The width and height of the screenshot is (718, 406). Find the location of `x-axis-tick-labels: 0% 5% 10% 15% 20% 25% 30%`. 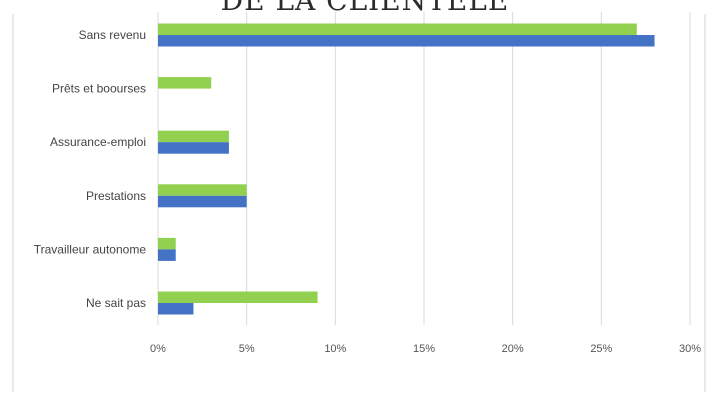

x-axis-tick-labels: 0% 5% 10% 15% 20% 25% 30% is located at coordinates (425, 349).